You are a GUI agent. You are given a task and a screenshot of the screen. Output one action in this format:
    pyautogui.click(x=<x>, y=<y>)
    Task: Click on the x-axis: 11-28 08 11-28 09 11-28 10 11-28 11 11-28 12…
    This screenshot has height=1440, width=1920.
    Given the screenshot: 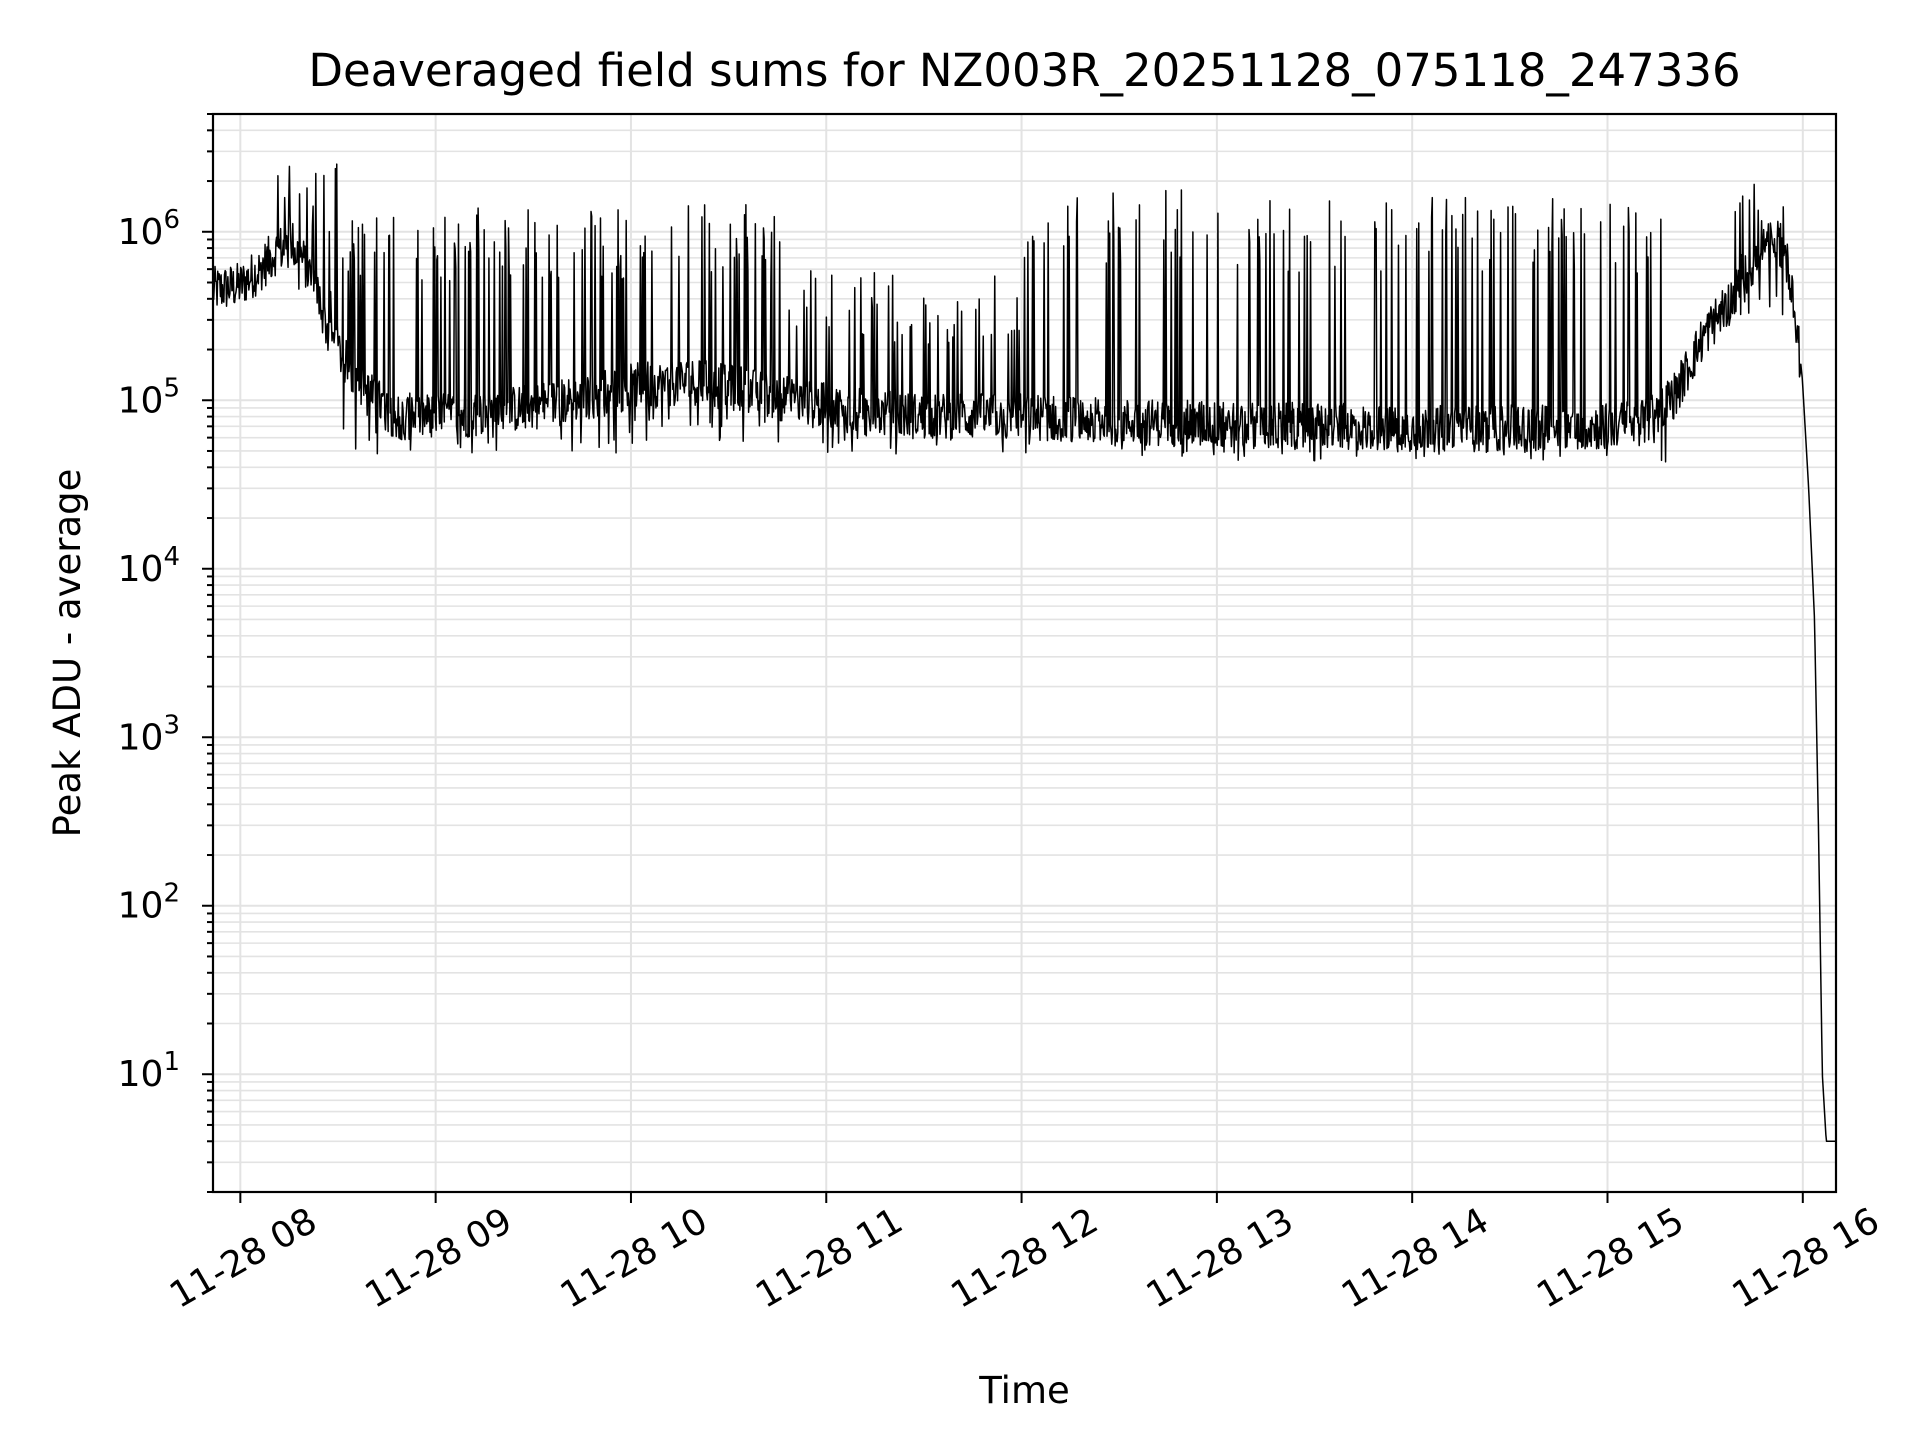 What is the action you would take?
    pyautogui.click(x=1024, y=1254)
    